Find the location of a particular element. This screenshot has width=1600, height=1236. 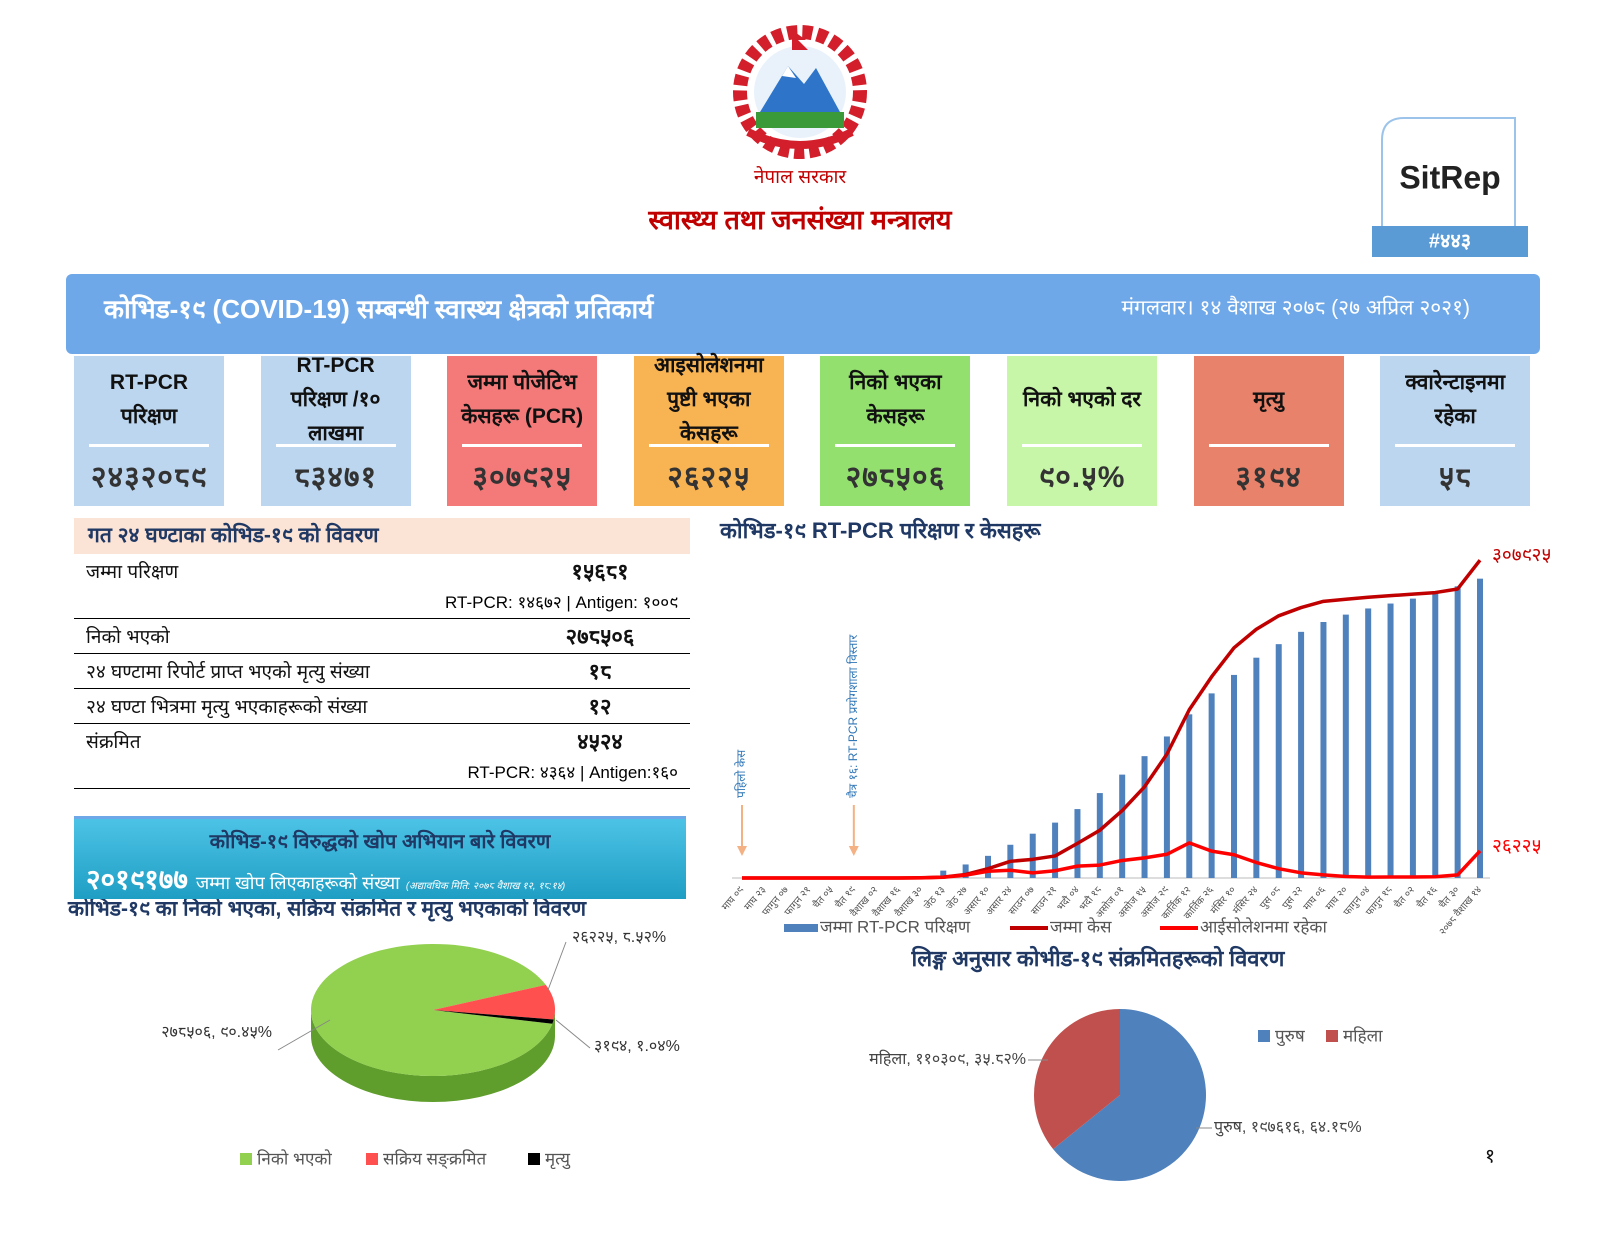

card-label: मृत्यु is located at coordinates (1268, 399).